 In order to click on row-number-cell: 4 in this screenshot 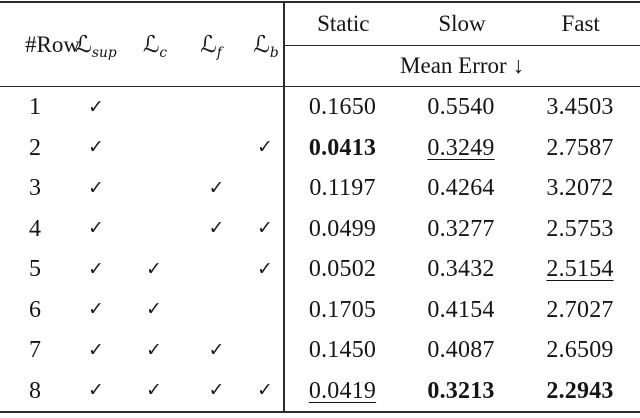, I will do `click(35, 228)`.